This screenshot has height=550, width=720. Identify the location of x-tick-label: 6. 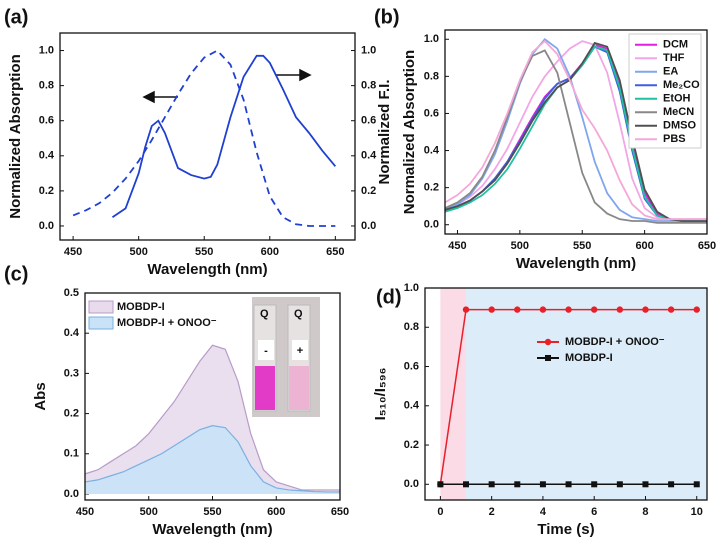
(594, 512).